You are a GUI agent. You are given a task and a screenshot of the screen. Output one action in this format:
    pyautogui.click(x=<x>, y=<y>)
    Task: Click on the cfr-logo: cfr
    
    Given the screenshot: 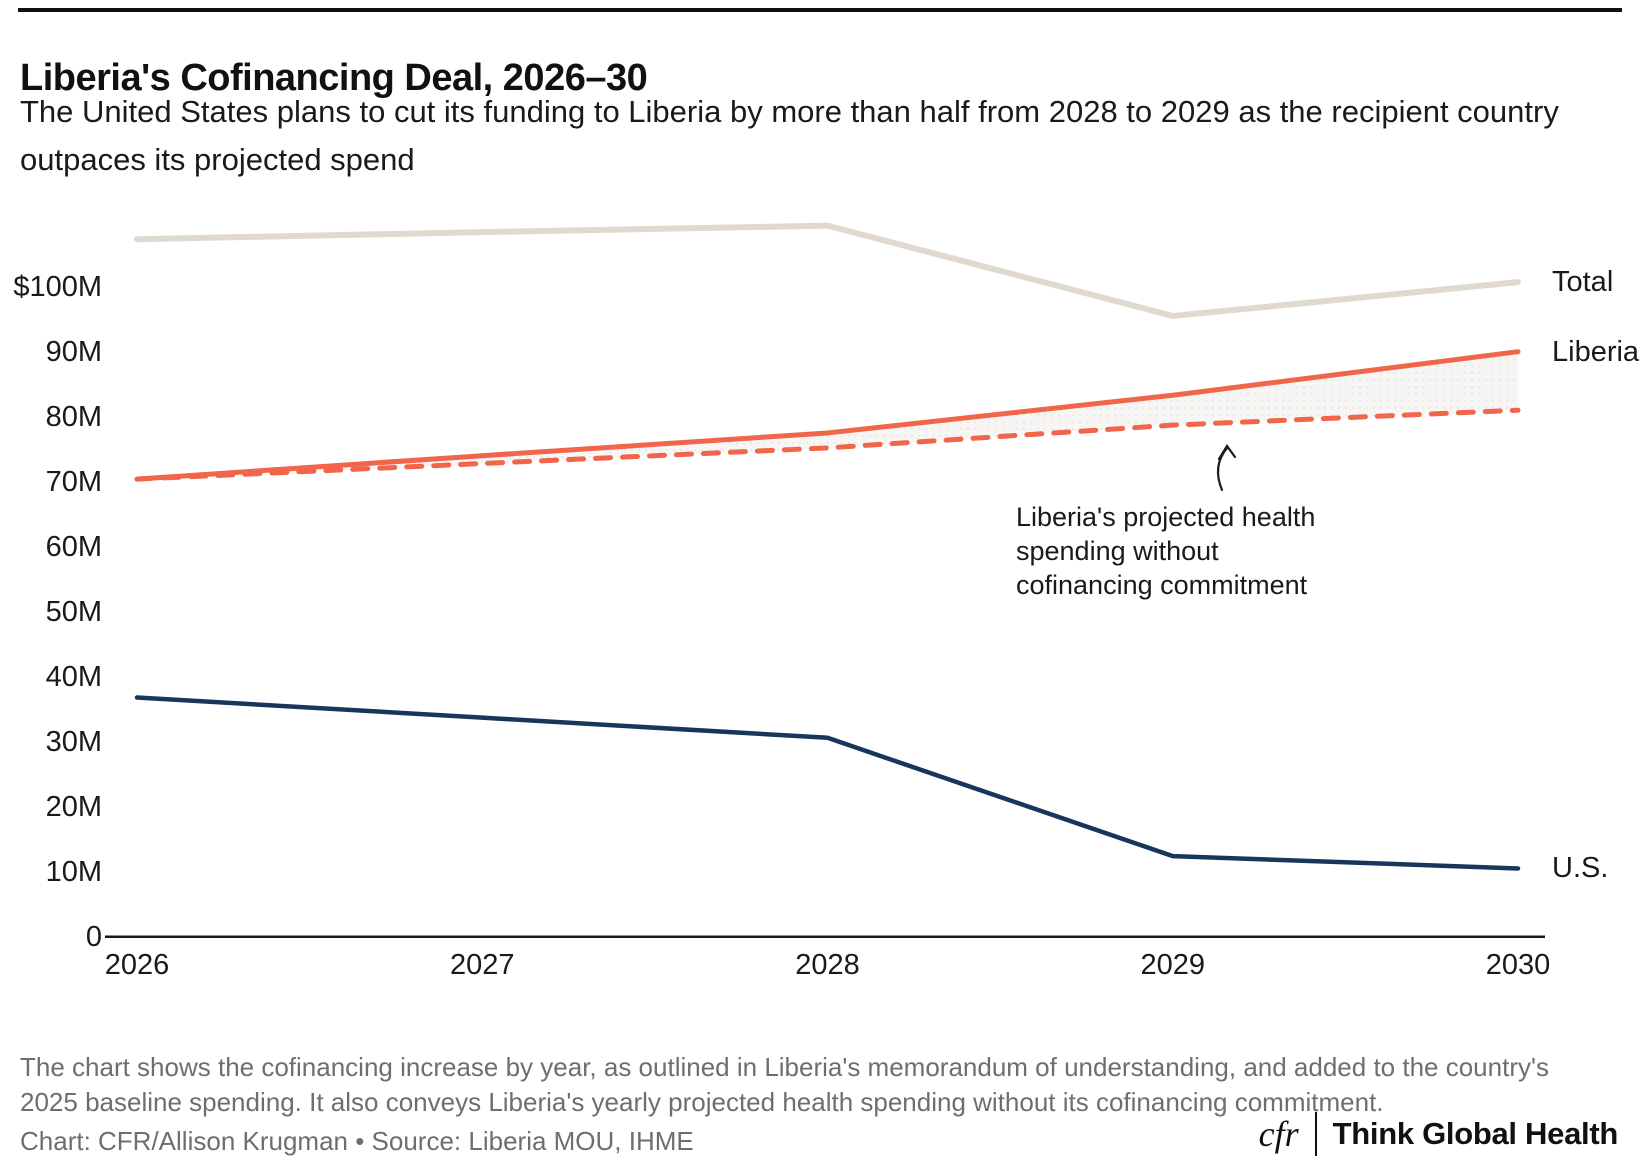 What is the action you would take?
    pyautogui.click(x=1278, y=1134)
    